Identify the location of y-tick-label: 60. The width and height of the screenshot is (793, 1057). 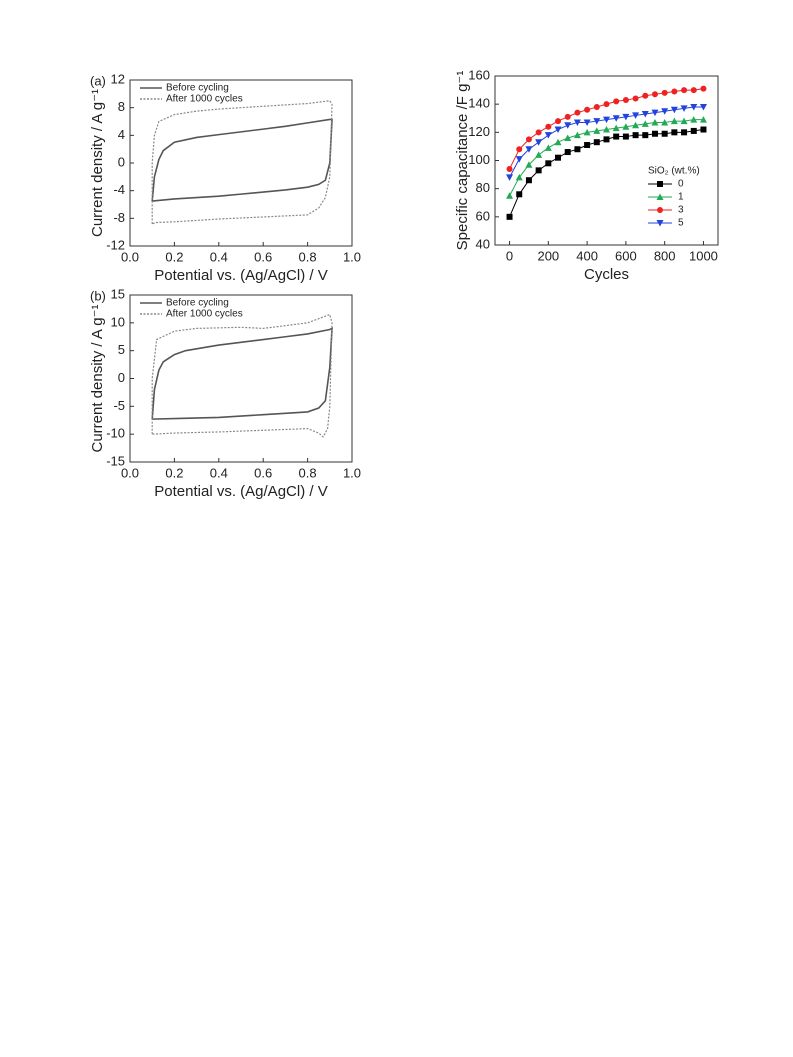
(483, 215).